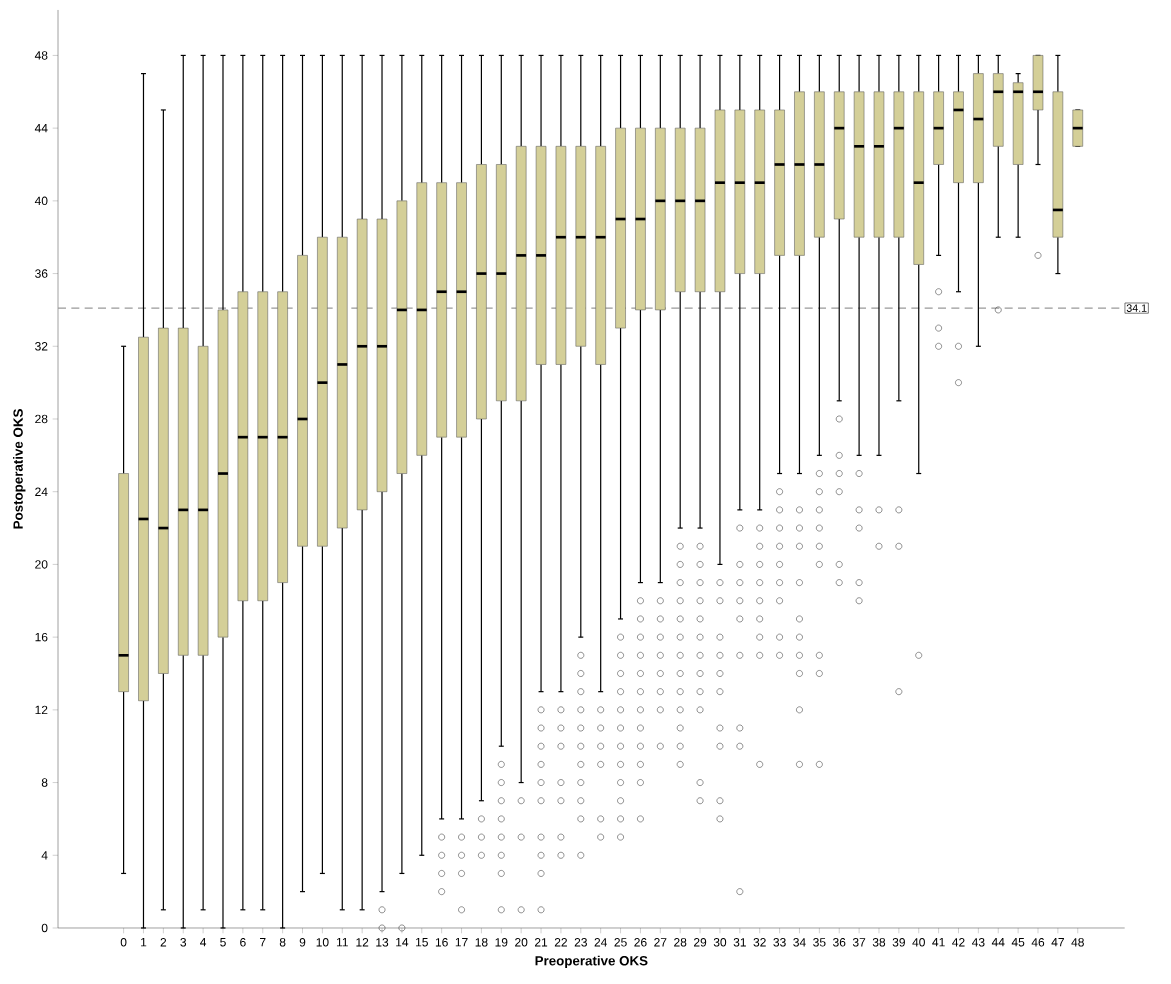 Image resolution: width=1171 pixels, height=984 pixels. Describe the element at coordinates (402, 942) in the screenshot. I see `x-tick-label: 14` at that location.